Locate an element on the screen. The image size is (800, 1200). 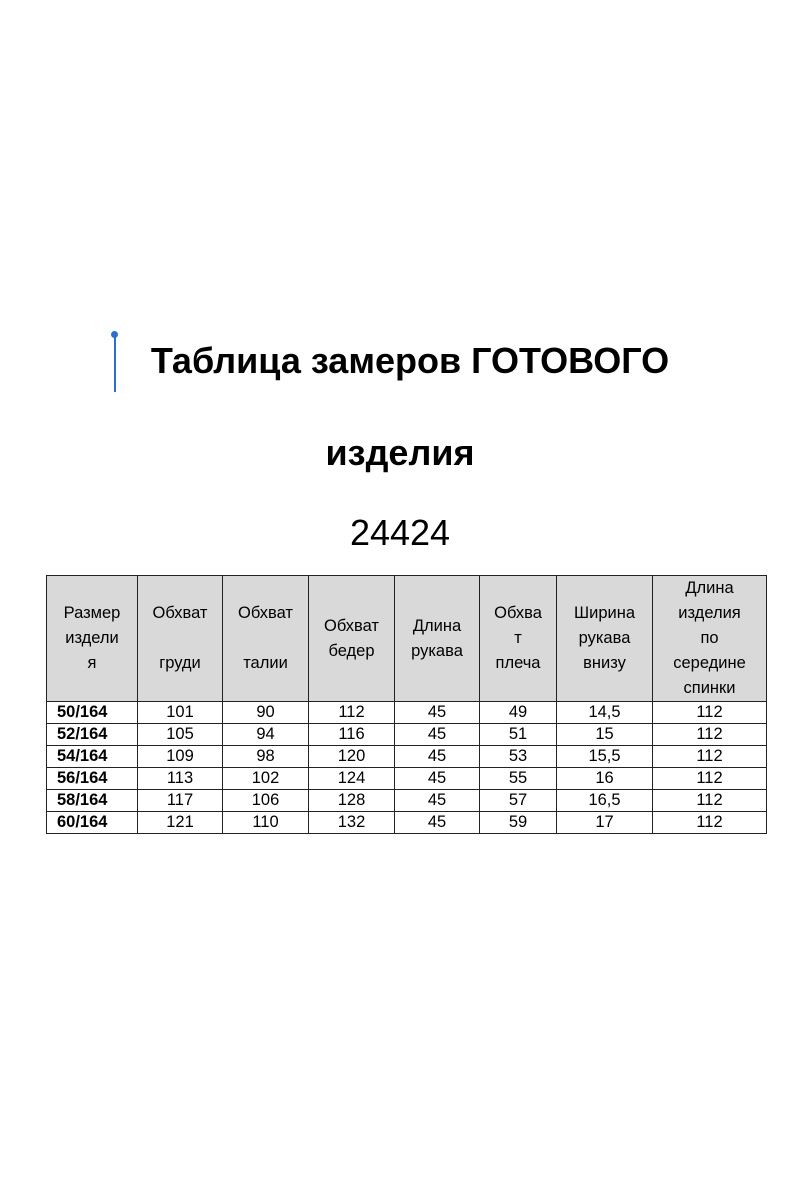
value-cell: 49 is located at coordinates (518, 712).